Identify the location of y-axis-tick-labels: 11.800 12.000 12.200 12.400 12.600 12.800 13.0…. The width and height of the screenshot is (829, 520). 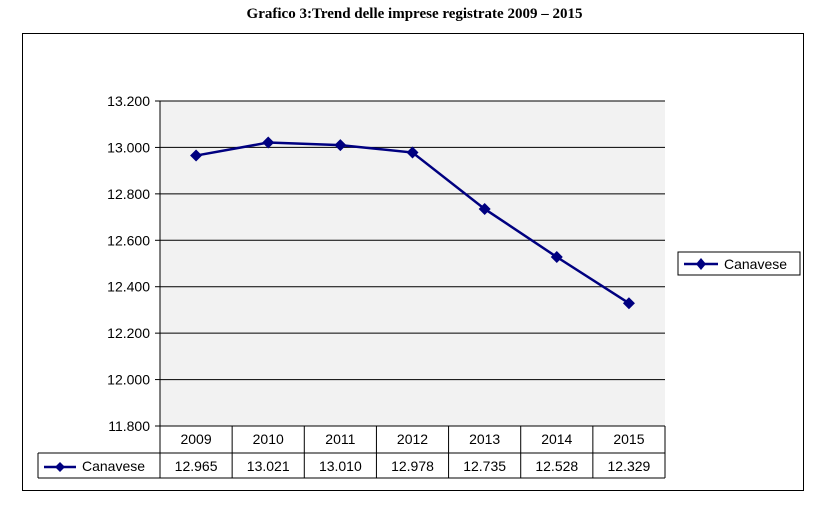
(128, 263).